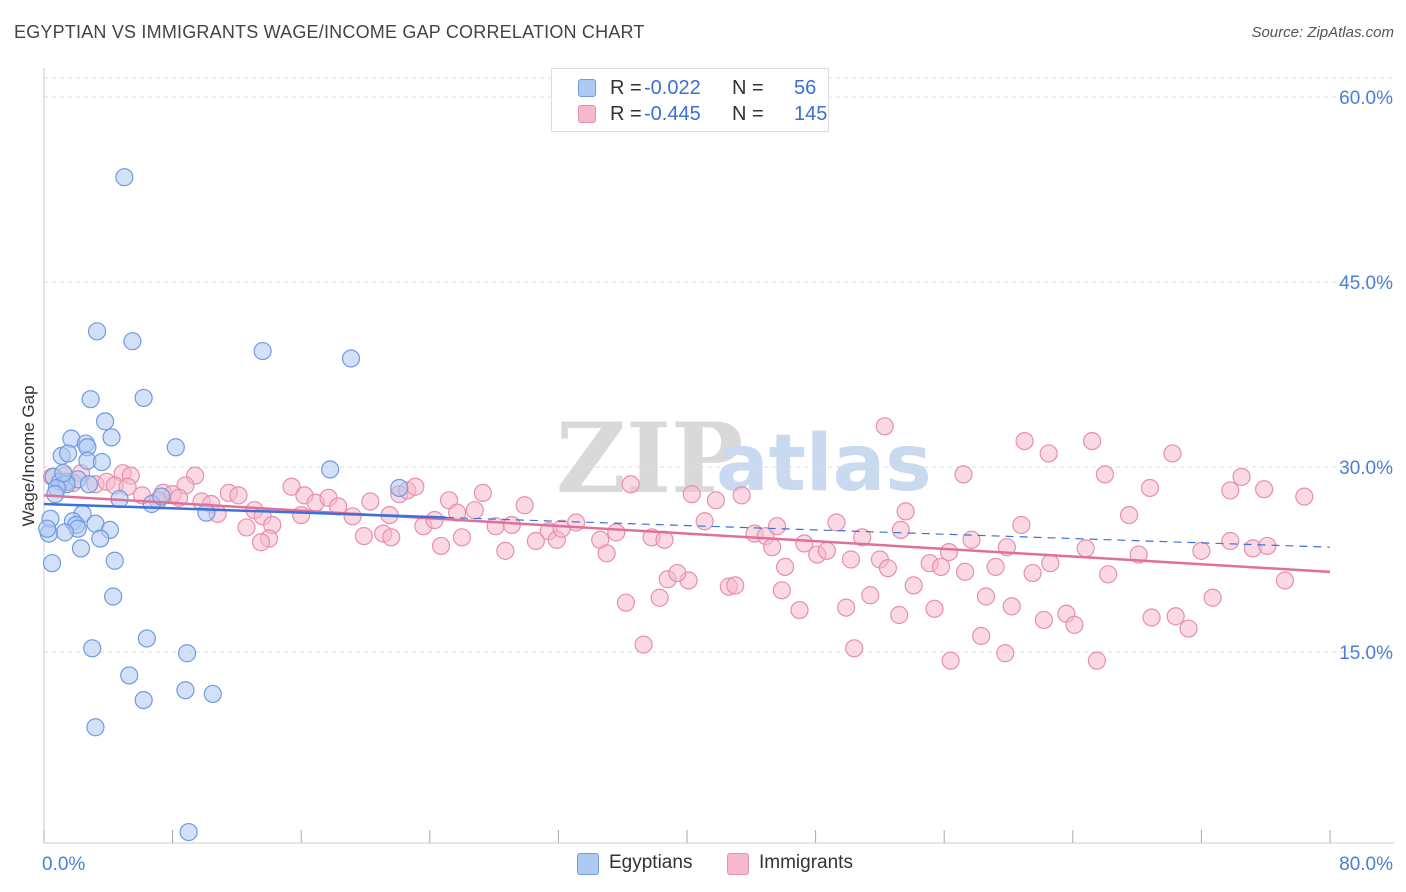 This screenshot has width=1406, height=892. What do you see at coordinates (690, 100) in the screenshot?
I see `correlation-legend: R = -0.022 N = 56 R = -0.445 N = 145` at bounding box center [690, 100].